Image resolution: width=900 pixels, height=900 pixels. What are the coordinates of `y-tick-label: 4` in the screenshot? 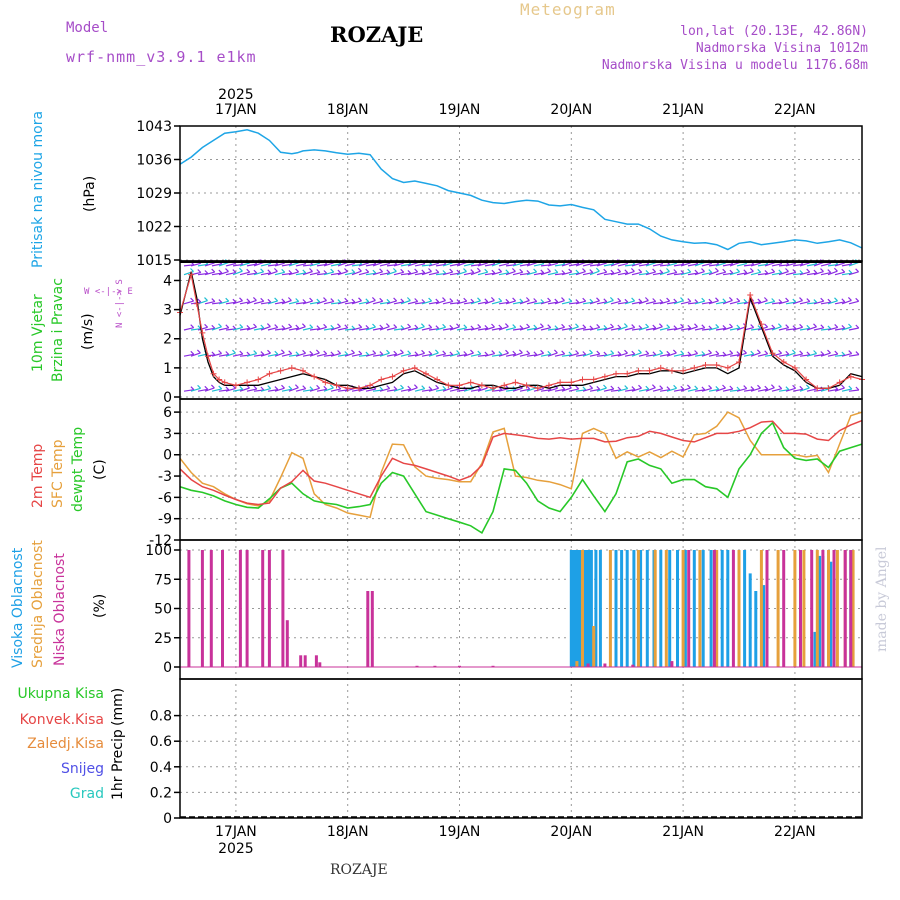 It's located at (167, 281).